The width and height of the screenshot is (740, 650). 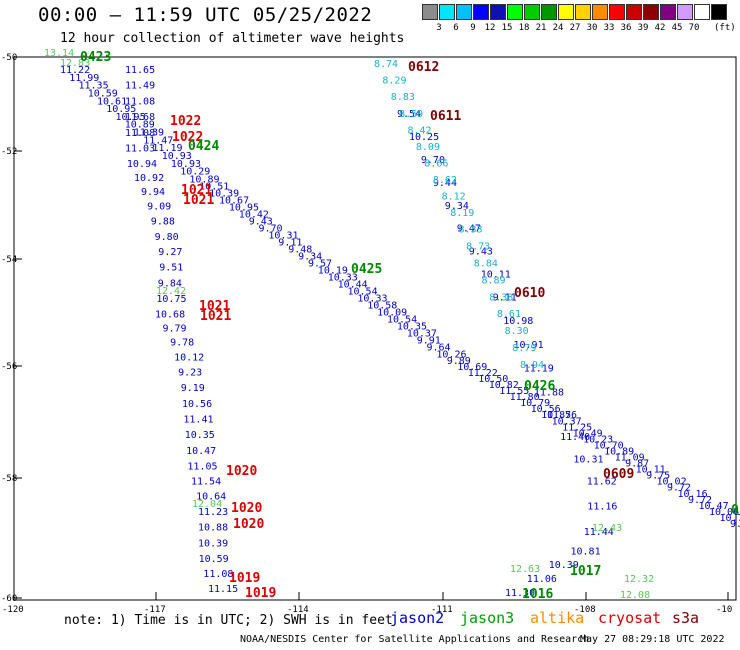 I want to click on wave-height-value: 9.19, so click(x=193, y=388).